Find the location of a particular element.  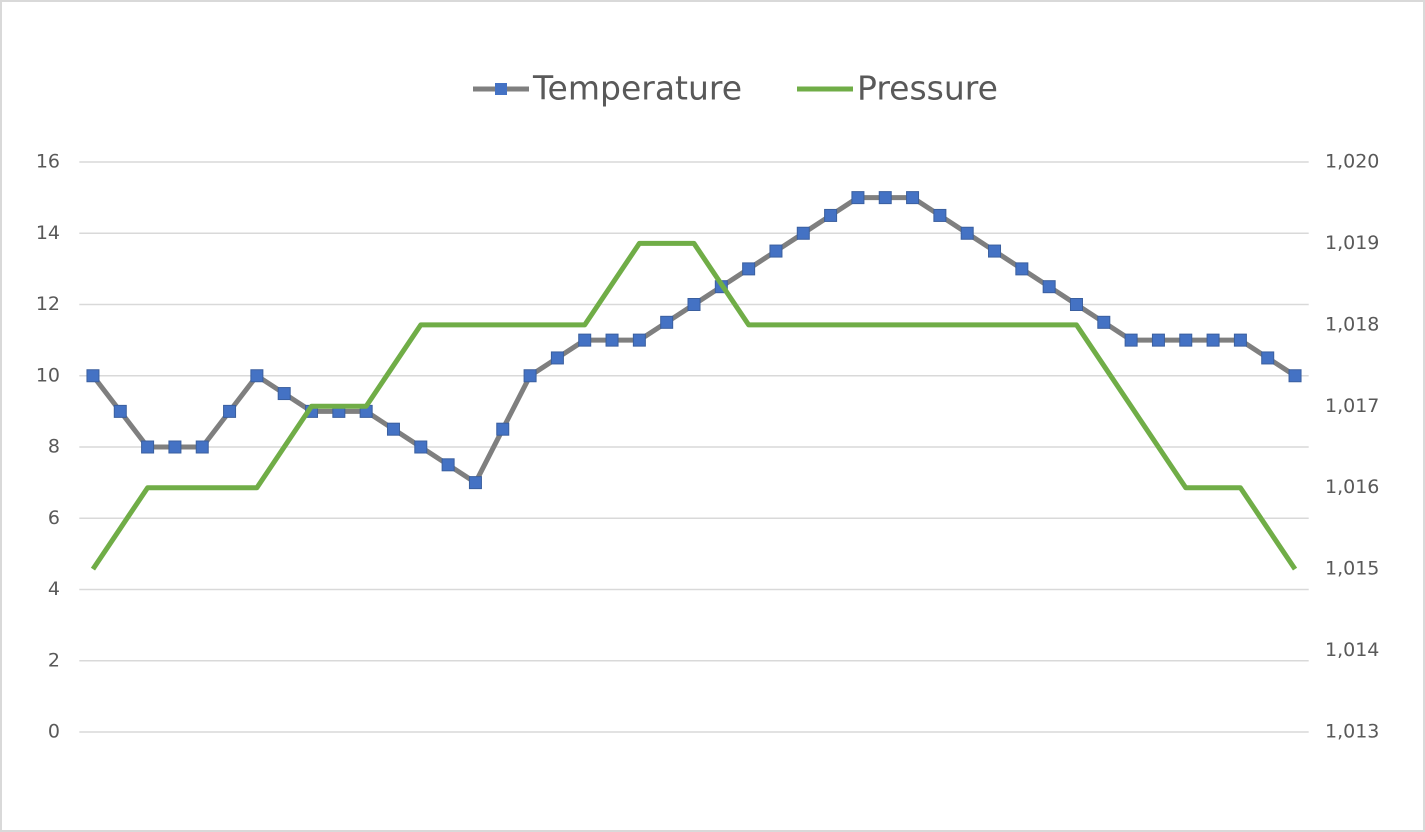

y-tick-label: 6 is located at coordinates (54, 518).